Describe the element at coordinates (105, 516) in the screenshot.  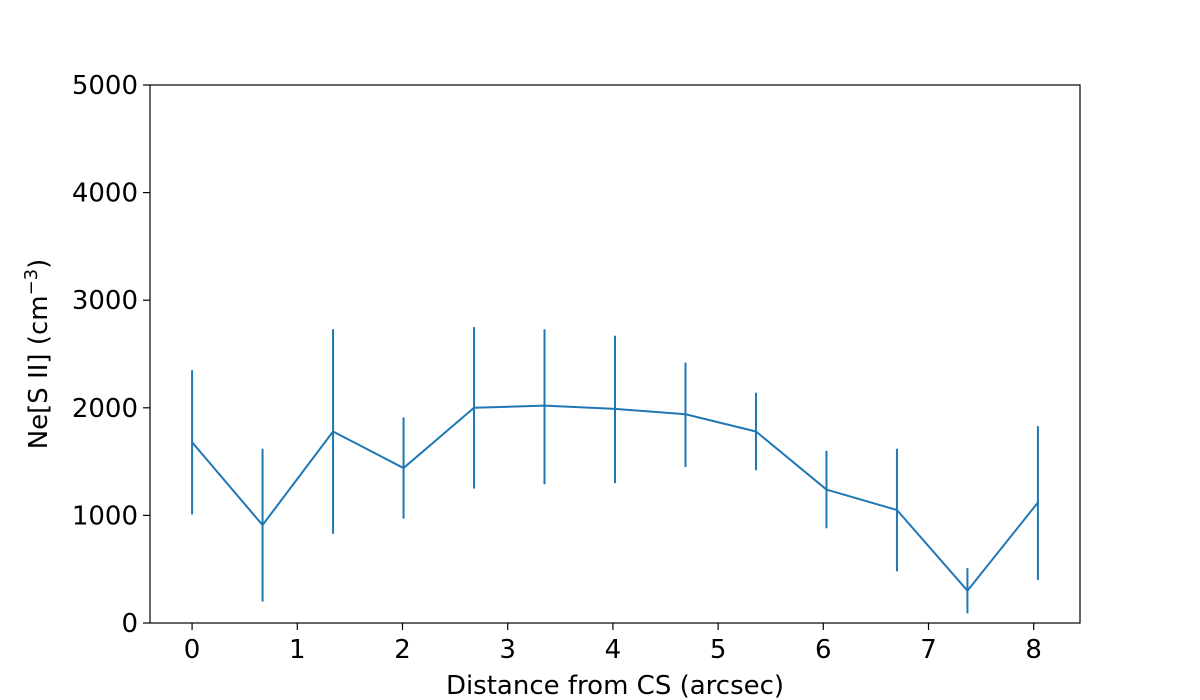
I see `y-tick-label: 1000` at that location.